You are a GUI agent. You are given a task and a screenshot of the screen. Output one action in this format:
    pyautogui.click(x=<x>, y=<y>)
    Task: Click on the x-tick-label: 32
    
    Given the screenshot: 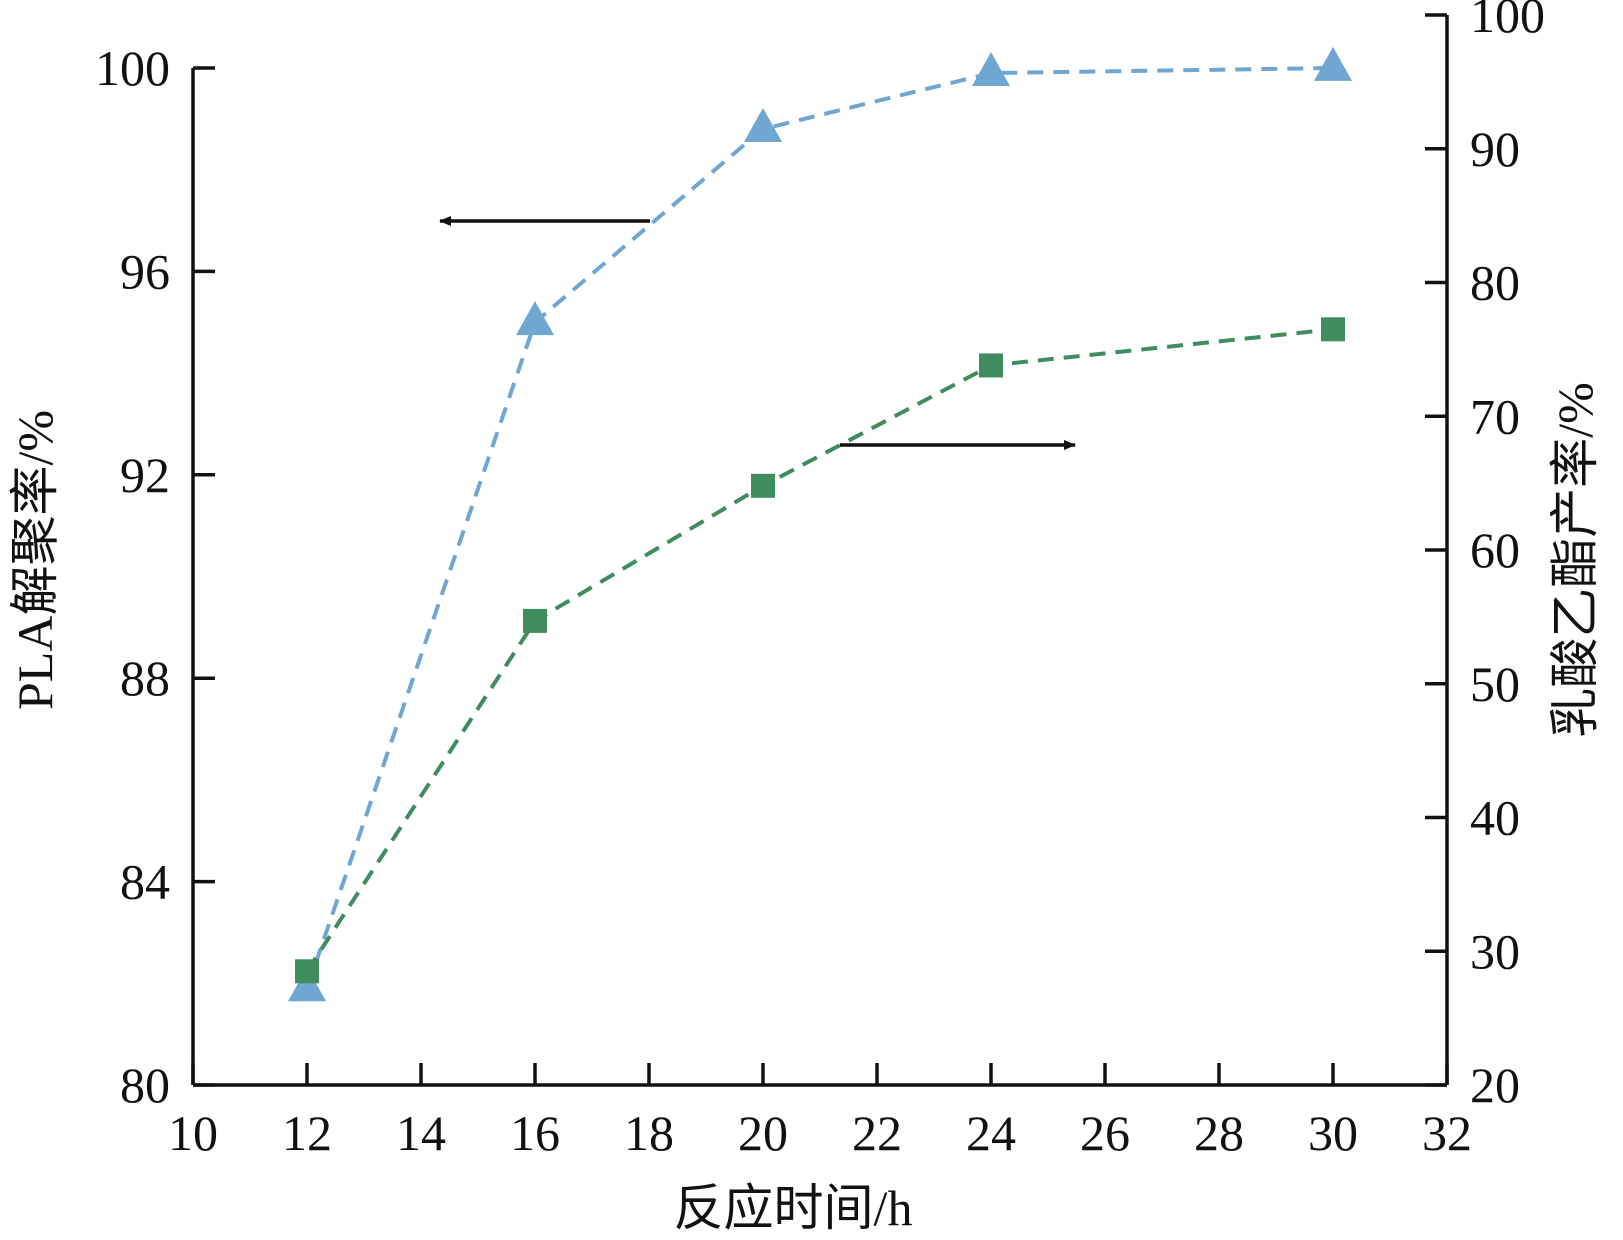 What is the action you would take?
    pyautogui.click(x=1447, y=1133)
    